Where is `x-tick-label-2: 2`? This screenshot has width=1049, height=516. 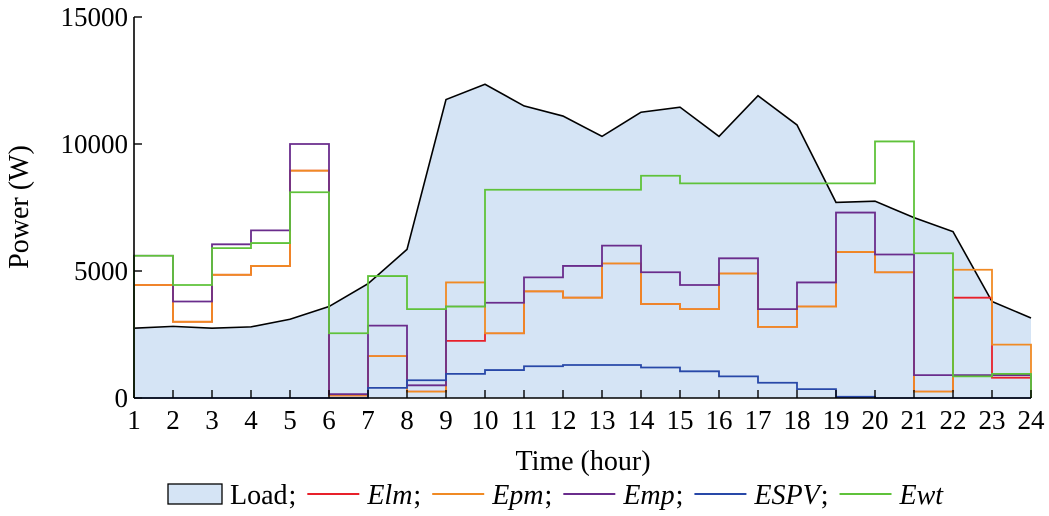
x-tick-label-2: 2 is located at coordinates (173, 420).